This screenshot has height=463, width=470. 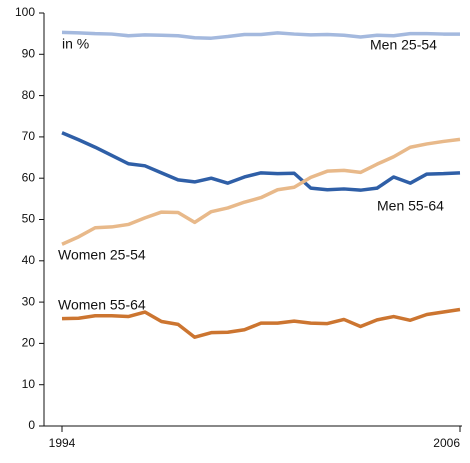 I want to click on y-tick-label: 0, so click(x=31, y=425).